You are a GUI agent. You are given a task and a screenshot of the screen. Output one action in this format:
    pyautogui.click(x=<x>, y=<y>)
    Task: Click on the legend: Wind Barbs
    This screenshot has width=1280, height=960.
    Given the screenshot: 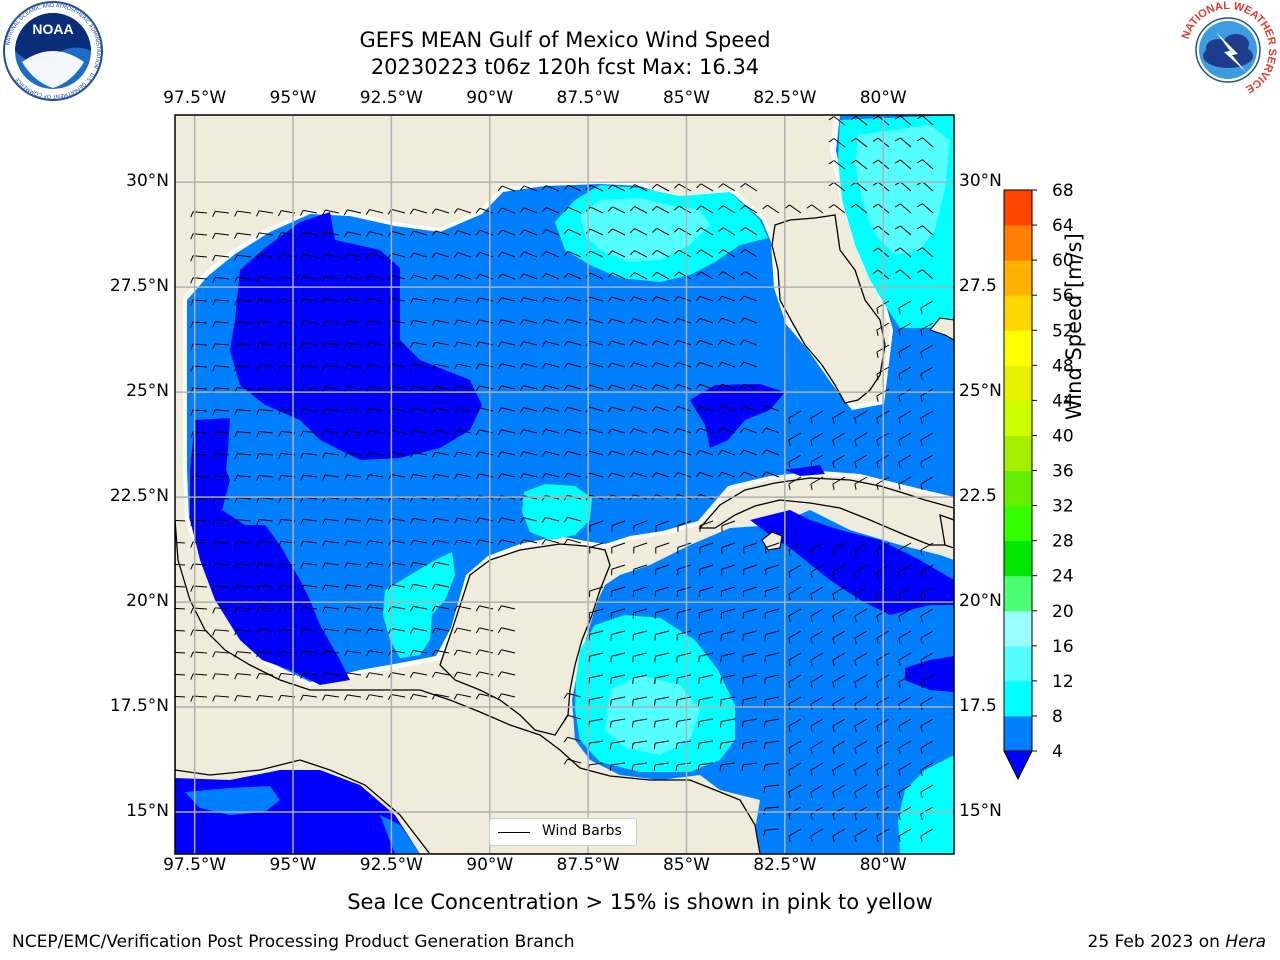 What is the action you would take?
    pyautogui.click(x=563, y=832)
    